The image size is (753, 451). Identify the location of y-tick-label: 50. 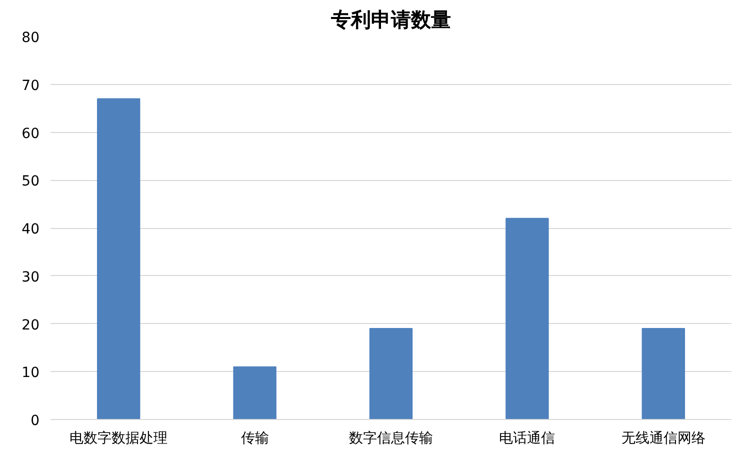
(31, 182).